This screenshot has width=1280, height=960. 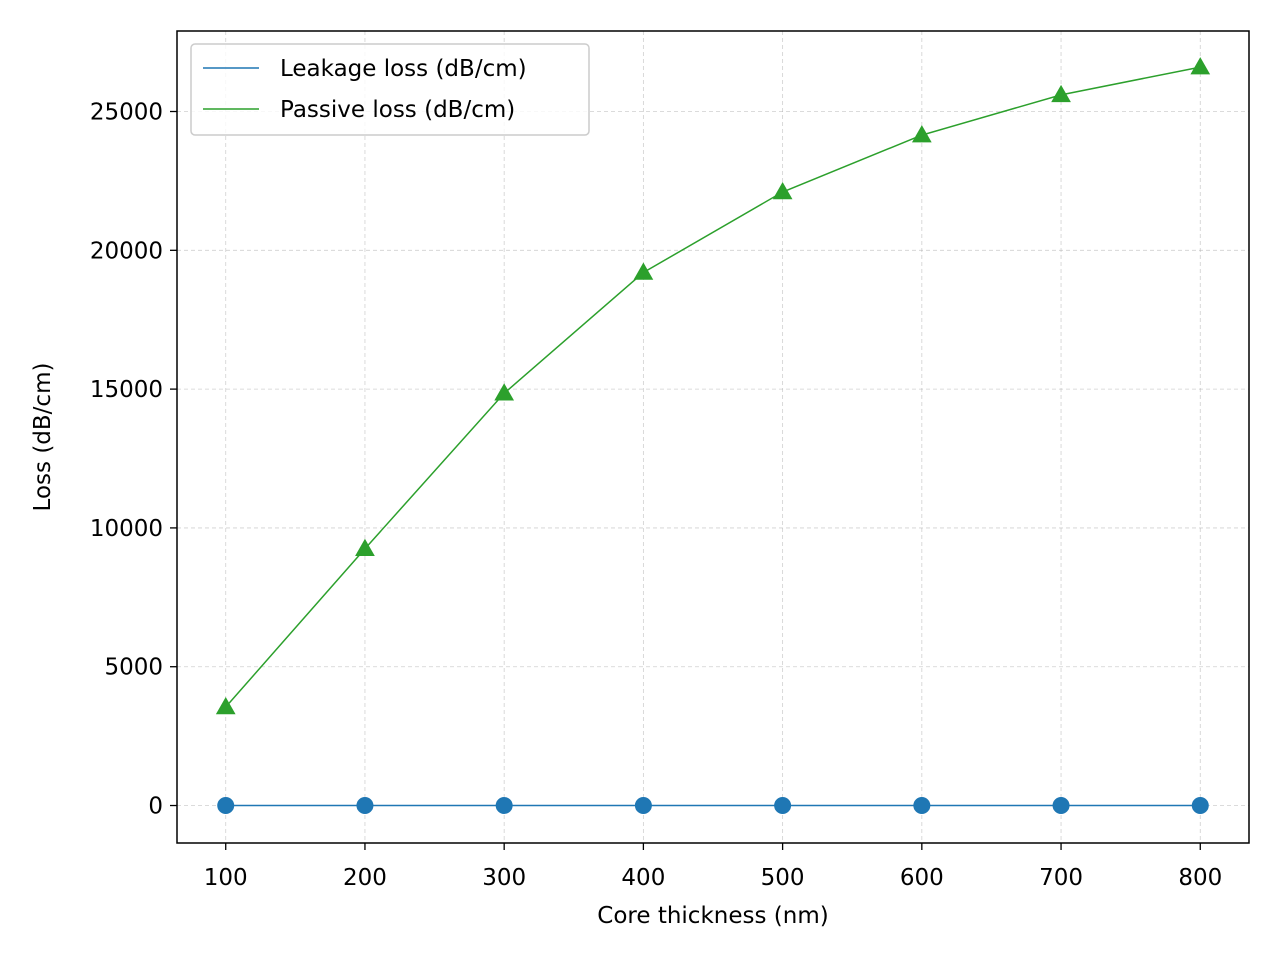 What do you see at coordinates (504, 878) in the screenshot?
I see `x-tick-label: 300` at bounding box center [504, 878].